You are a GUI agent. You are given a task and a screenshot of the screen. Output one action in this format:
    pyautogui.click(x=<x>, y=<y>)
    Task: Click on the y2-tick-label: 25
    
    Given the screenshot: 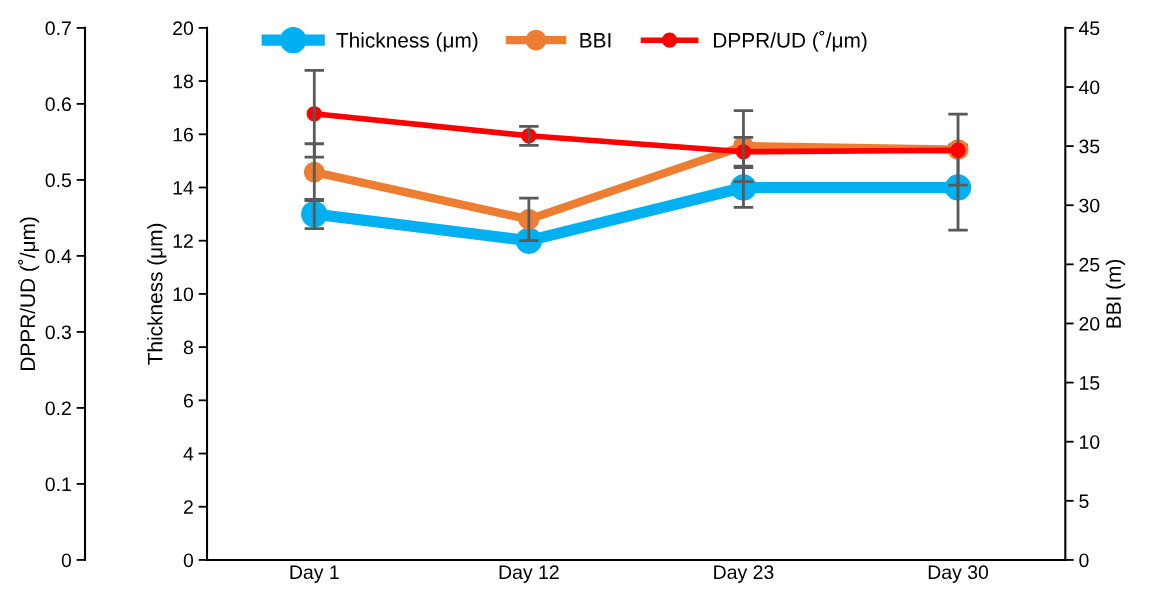 What is the action you would take?
    pyautogui.click(x=1089, y=264)
    